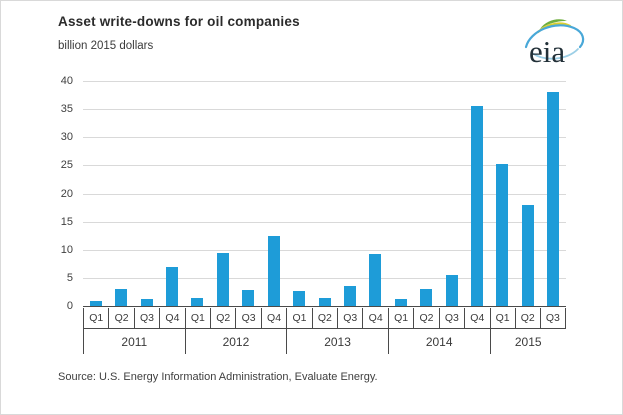 This screenshot has height=415, width=623. What do you see at coordinates (66, 249) in the screenshot?
I see `y-axis-tick-label: 10` at bounding box center [66, 249].